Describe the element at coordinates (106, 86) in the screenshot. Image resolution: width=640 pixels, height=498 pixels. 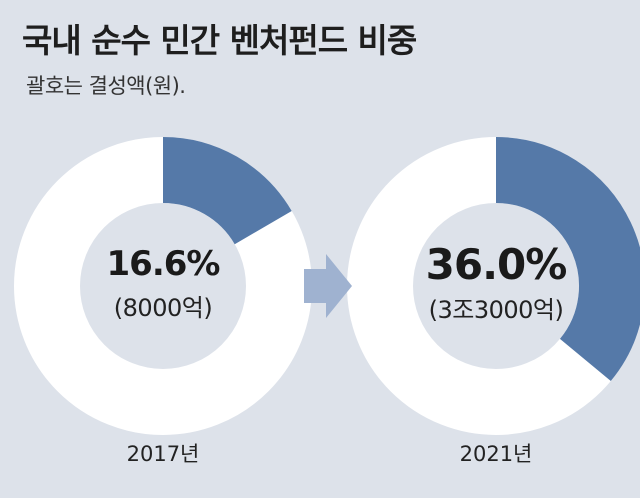
I see `chart-subtitle: 괄호는 결성액(원).` at that location.